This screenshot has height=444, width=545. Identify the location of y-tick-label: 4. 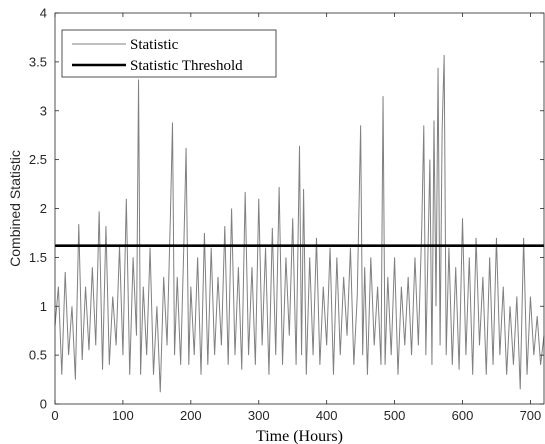
(43, 13).